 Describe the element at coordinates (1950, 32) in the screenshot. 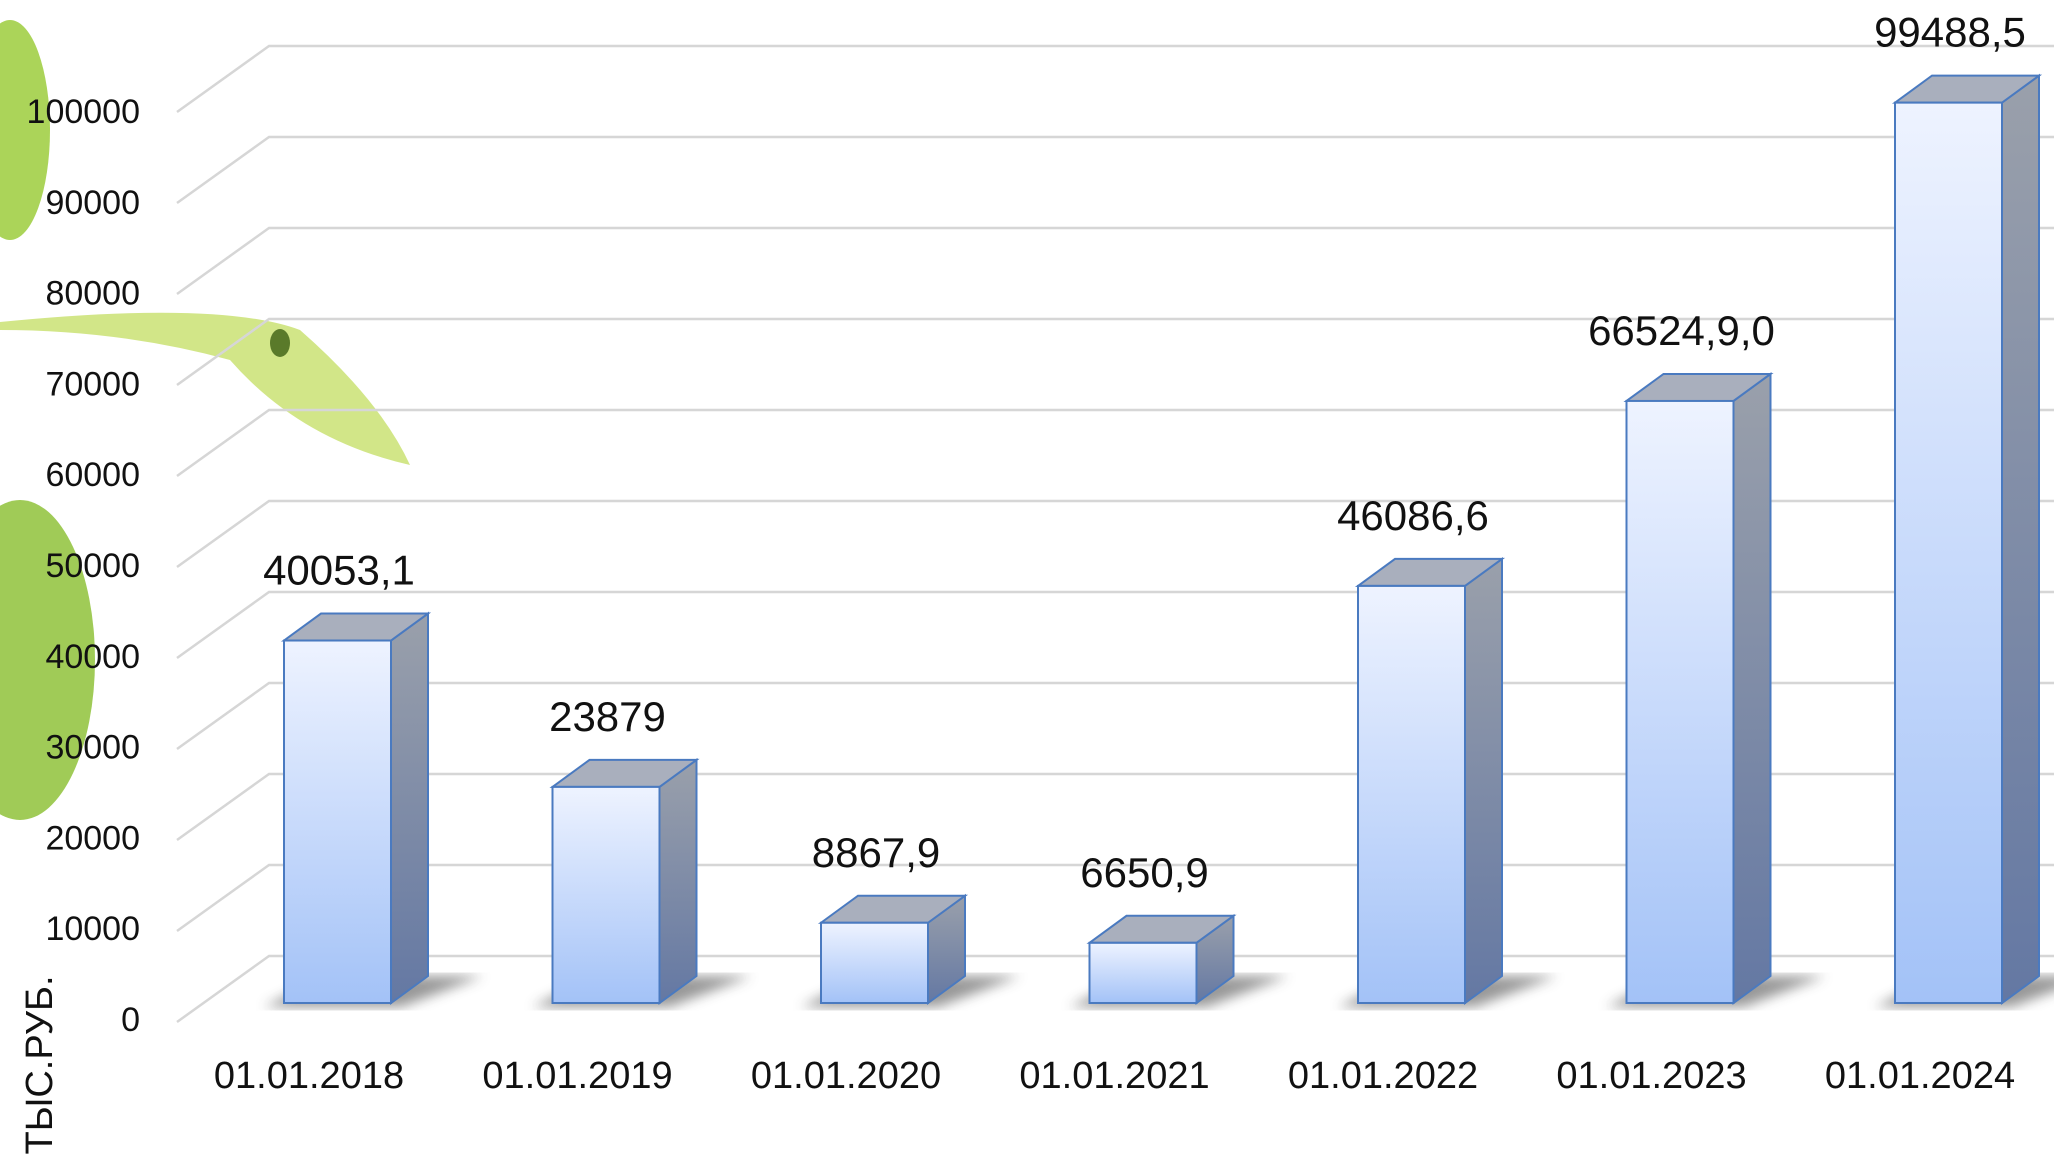

I see `value-label: 99488,5` at that location.